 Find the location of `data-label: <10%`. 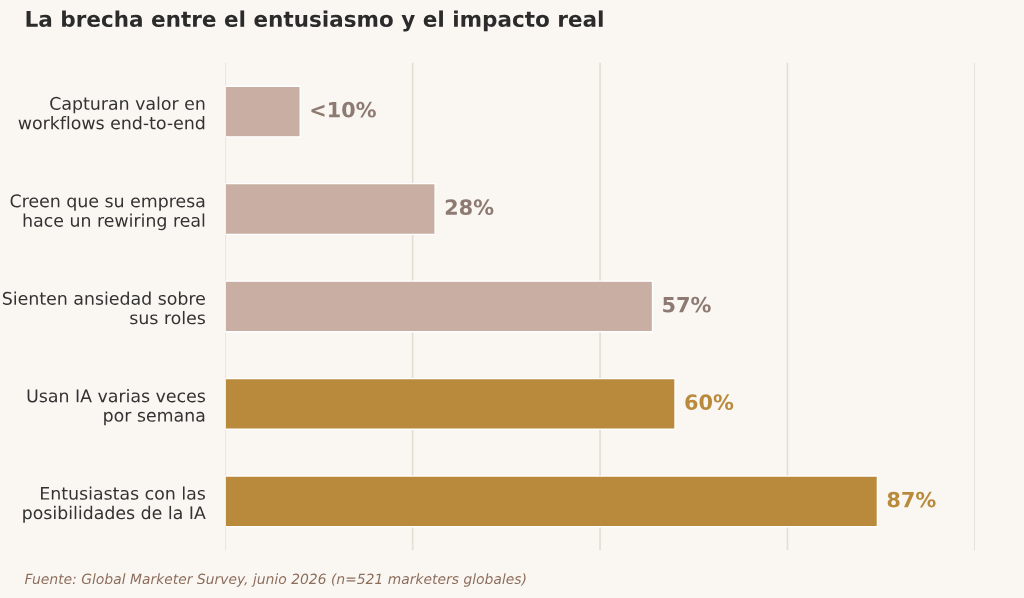

data-label: <10% is located at coordinates (343, 109).